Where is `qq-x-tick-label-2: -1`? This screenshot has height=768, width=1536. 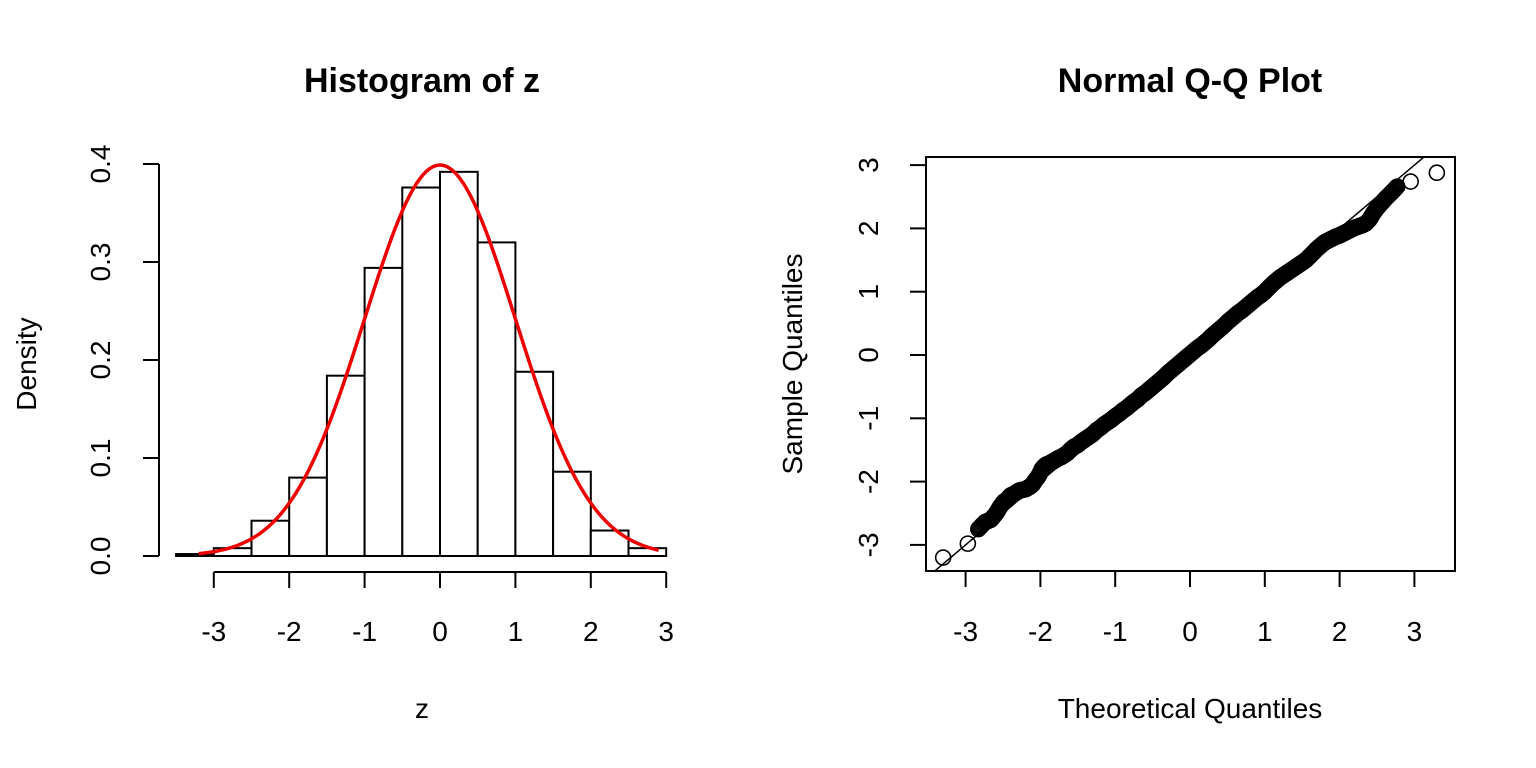 qq-x-tick-label-2: -1 is located at coordinates (1115, 631).